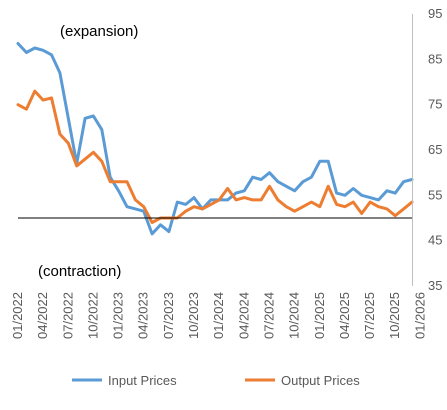  Describe the element at coordinates (435, 194) in the screenshot. I see `y-tick-label: 55` at that location.